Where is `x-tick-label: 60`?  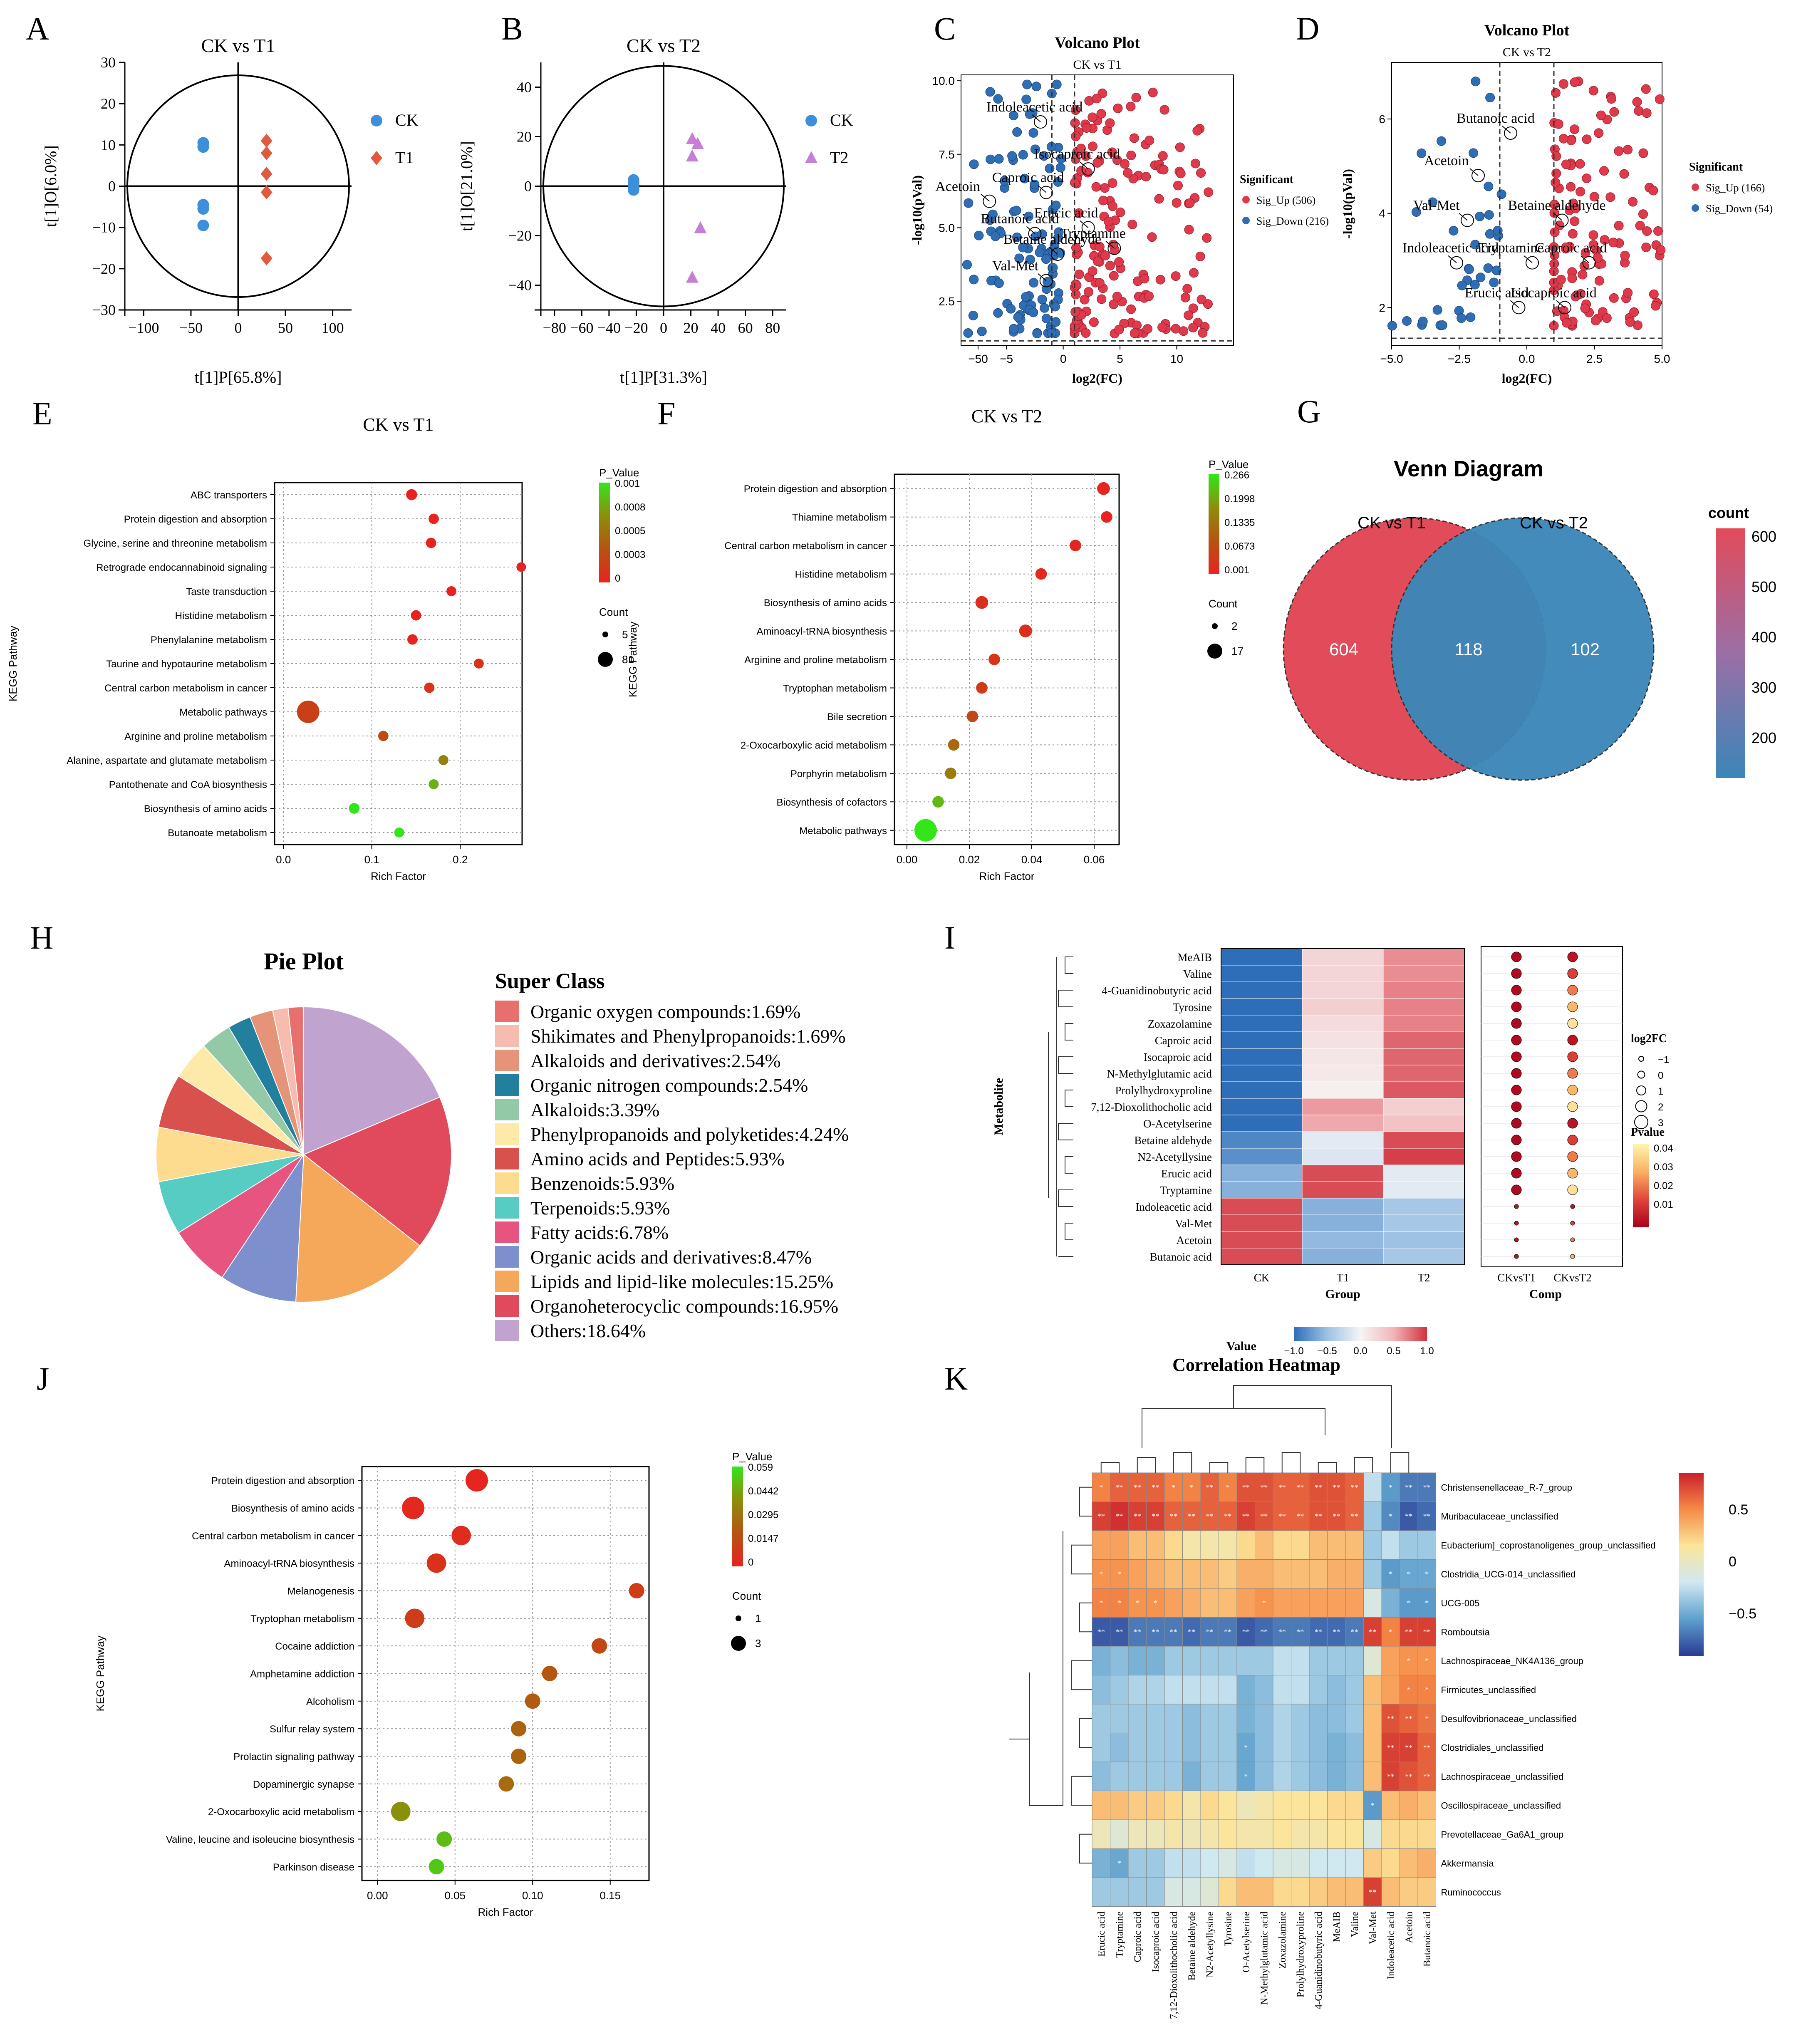
x-tick-label: 60 is located at coordinates (745, 328).